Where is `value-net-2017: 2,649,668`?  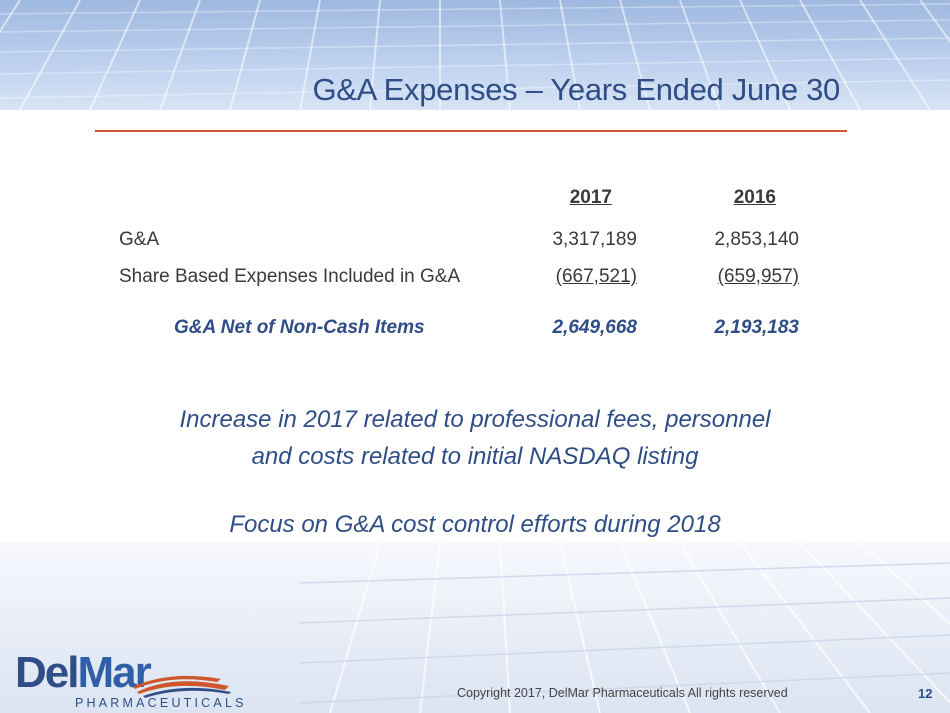 value-net-2017: 2,649,668 is located at coordinates (594, 327).